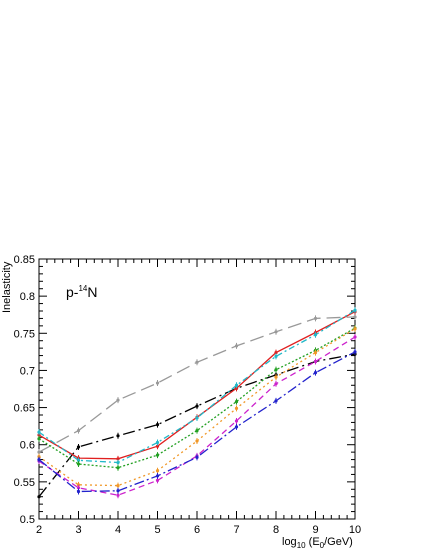  Describe the element at coordinates (24, 483) in the screenshot. I see `y-tick-label: 0.55` at that location.